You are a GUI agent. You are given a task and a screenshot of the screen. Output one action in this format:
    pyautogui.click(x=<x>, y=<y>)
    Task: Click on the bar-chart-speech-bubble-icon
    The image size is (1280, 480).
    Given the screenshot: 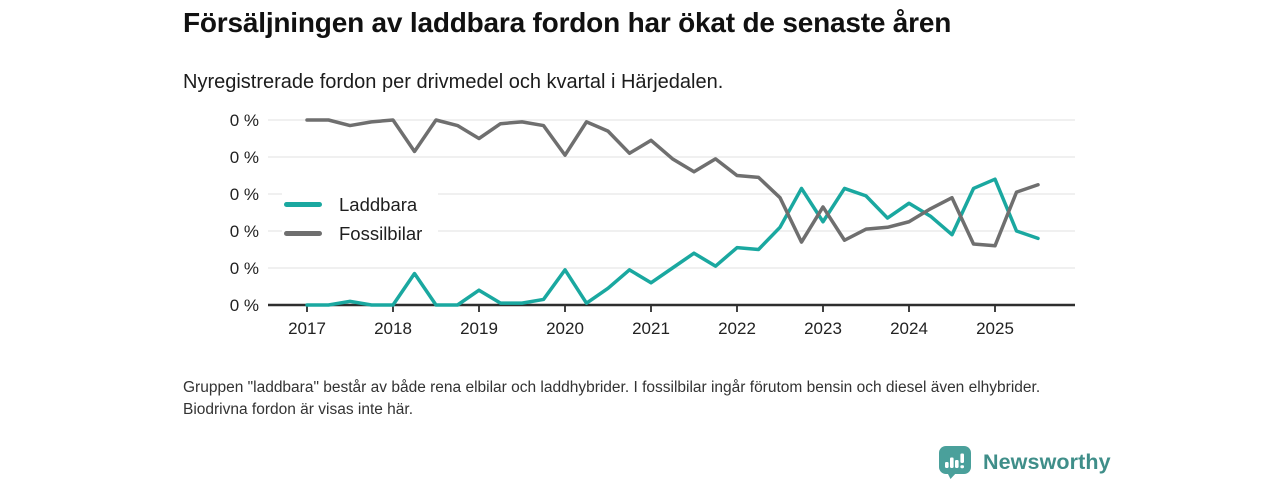 What is the action you would take?
    pyautogui.click(x=955, y=462)
    